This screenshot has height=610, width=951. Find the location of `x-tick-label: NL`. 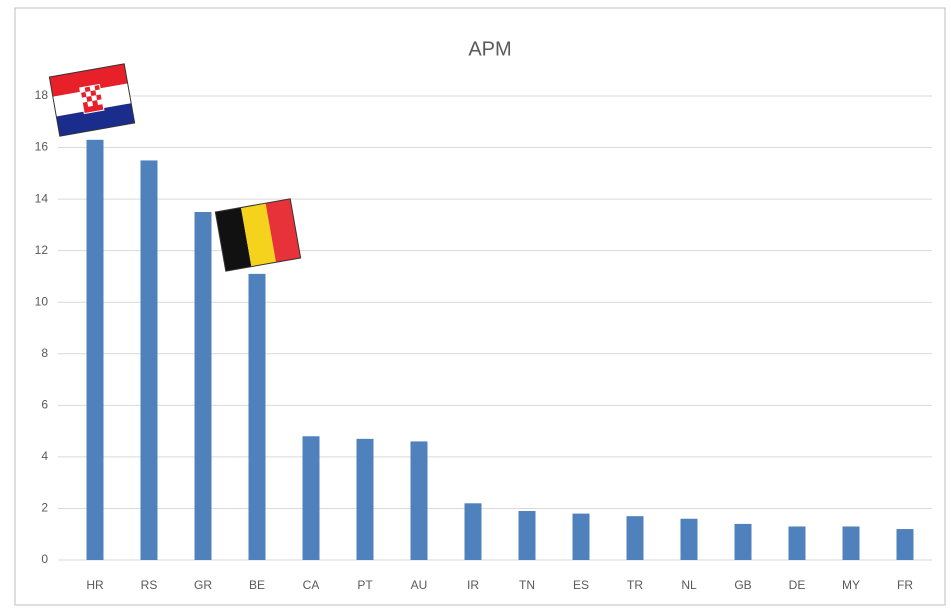

x-tick-label: NL is located at coordinates (689, 585).